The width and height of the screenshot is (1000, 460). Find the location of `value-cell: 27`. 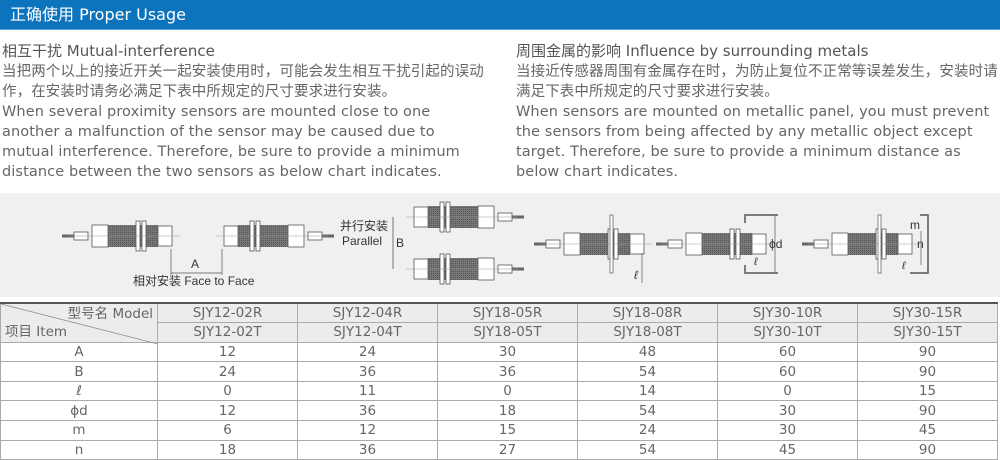

value-cell: 27 is located at coordinates (507, 449).